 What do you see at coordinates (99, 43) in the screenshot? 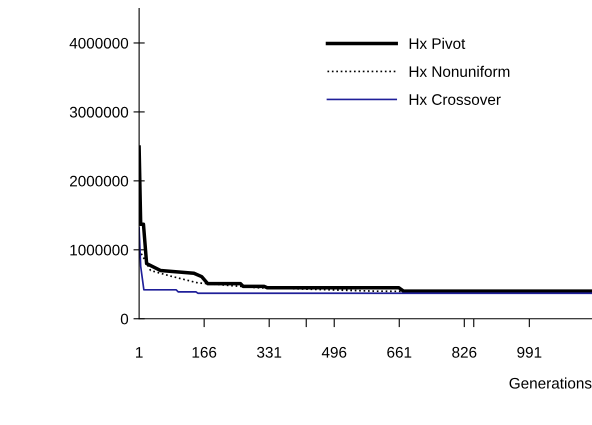
I see `y-tick-label: 4000000` at bounding box center [99, 43].